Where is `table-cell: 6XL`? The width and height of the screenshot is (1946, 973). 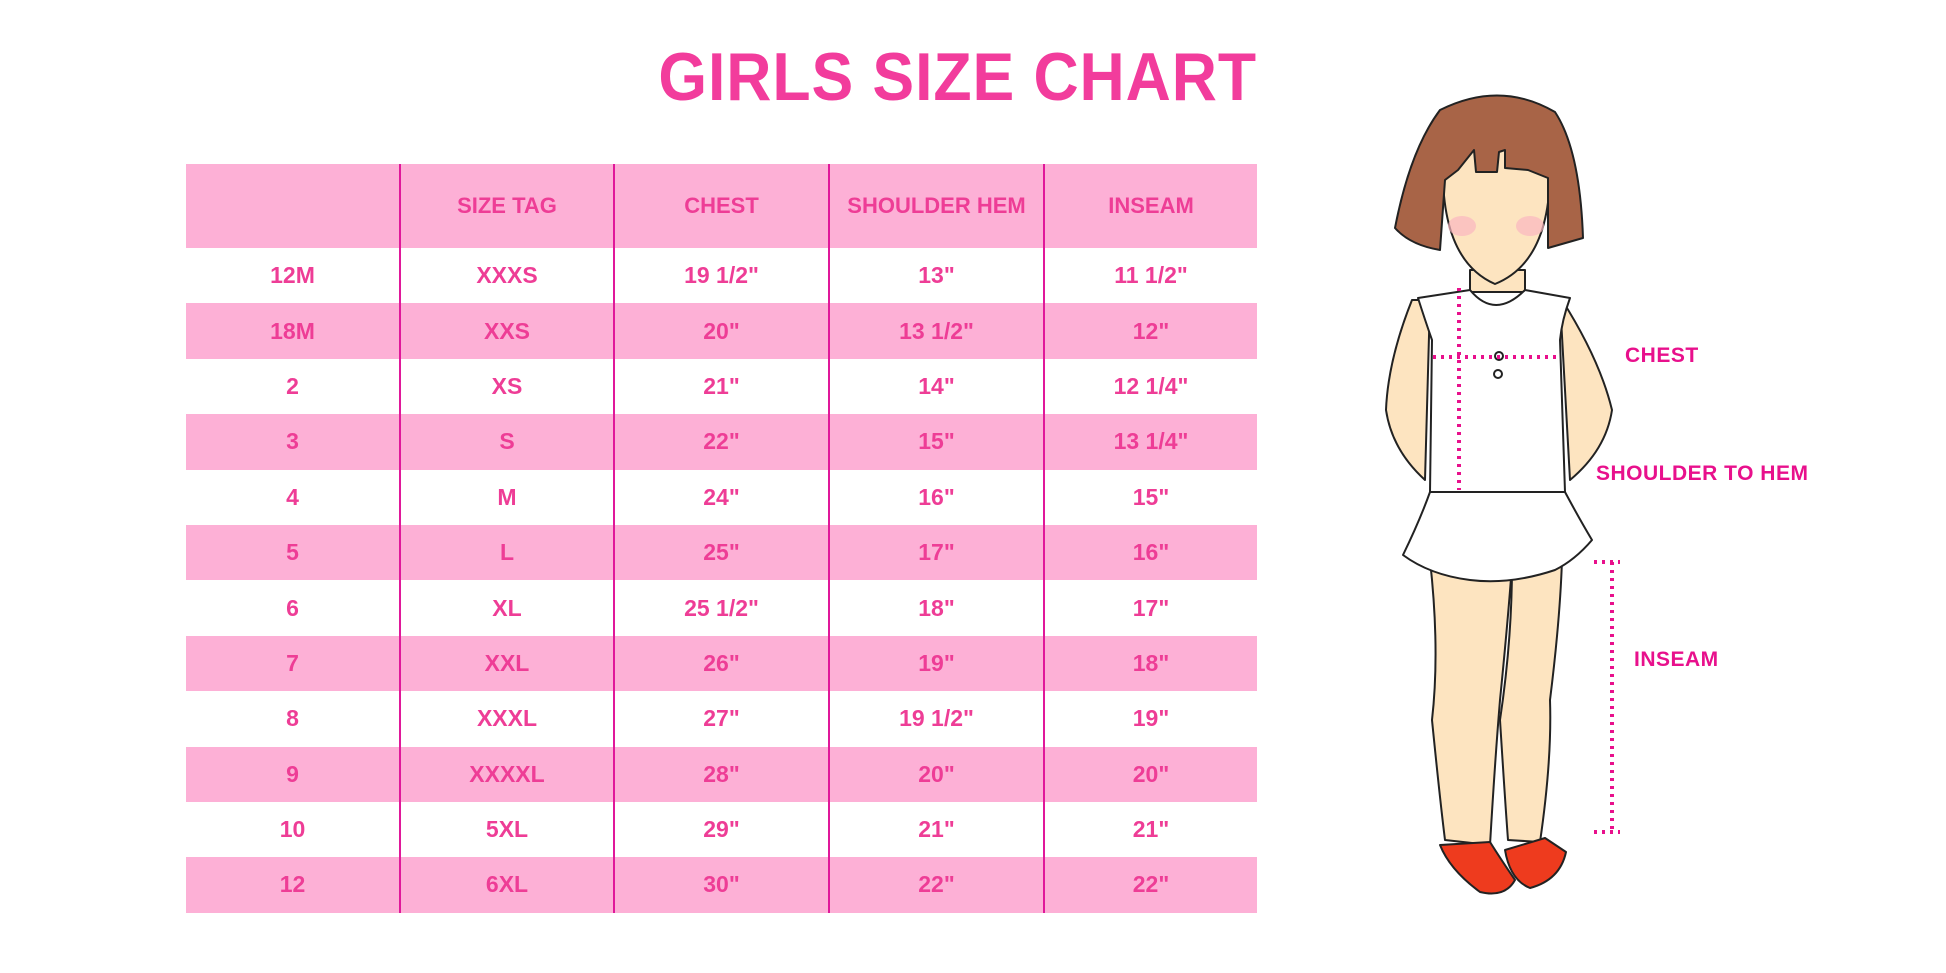
table-cell: 6XL is located at coordinates (506, 885).